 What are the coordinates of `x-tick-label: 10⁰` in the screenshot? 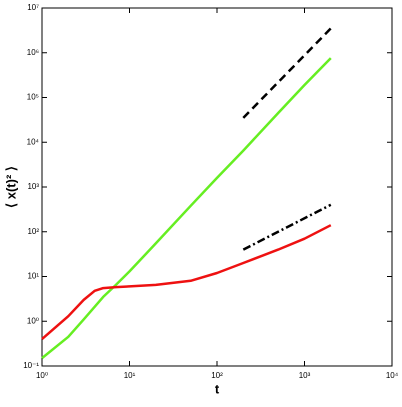 It's located at (42, 375).